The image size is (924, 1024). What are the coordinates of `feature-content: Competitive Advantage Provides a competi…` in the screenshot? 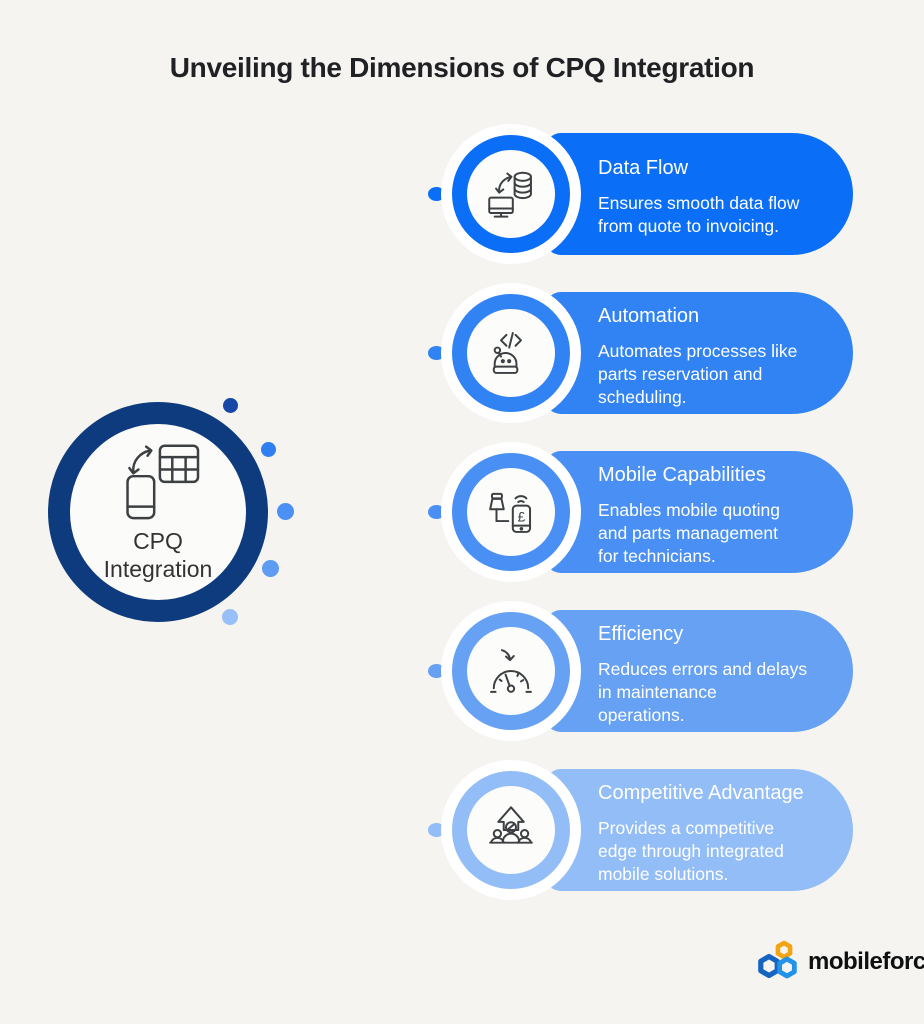 It's located at (723, 830).